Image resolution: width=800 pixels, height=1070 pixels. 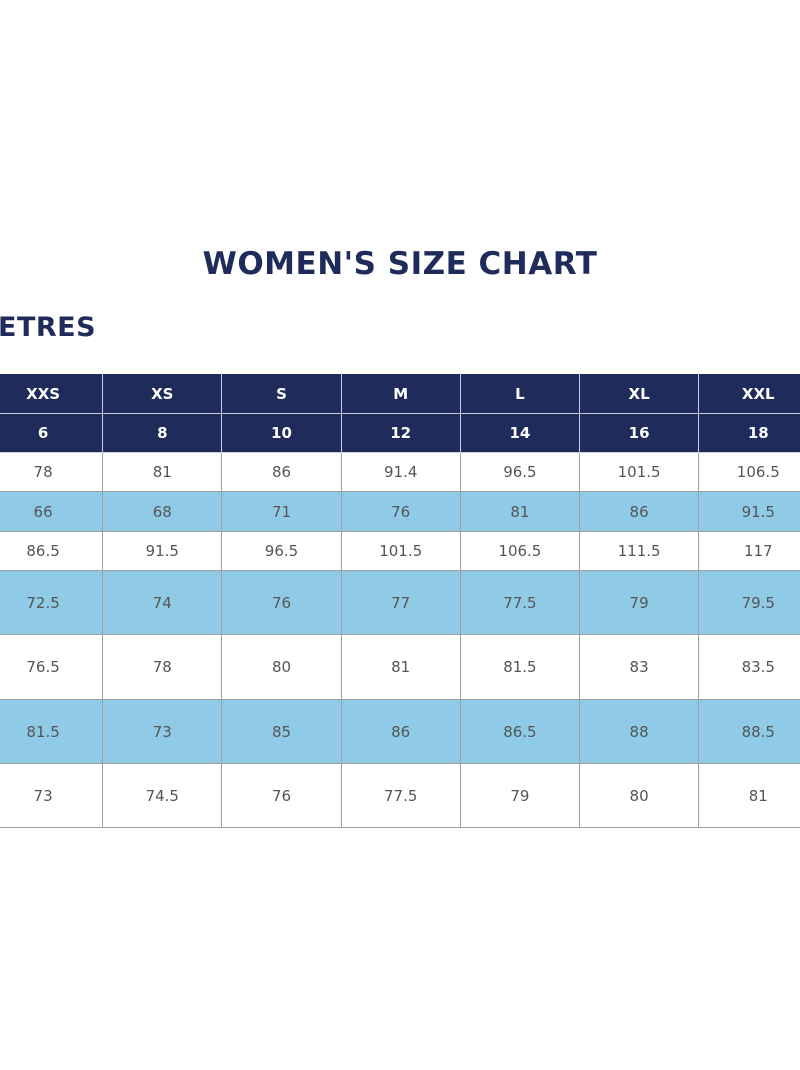 I want to click on header-cell: 16, so click(x=640, y=433).